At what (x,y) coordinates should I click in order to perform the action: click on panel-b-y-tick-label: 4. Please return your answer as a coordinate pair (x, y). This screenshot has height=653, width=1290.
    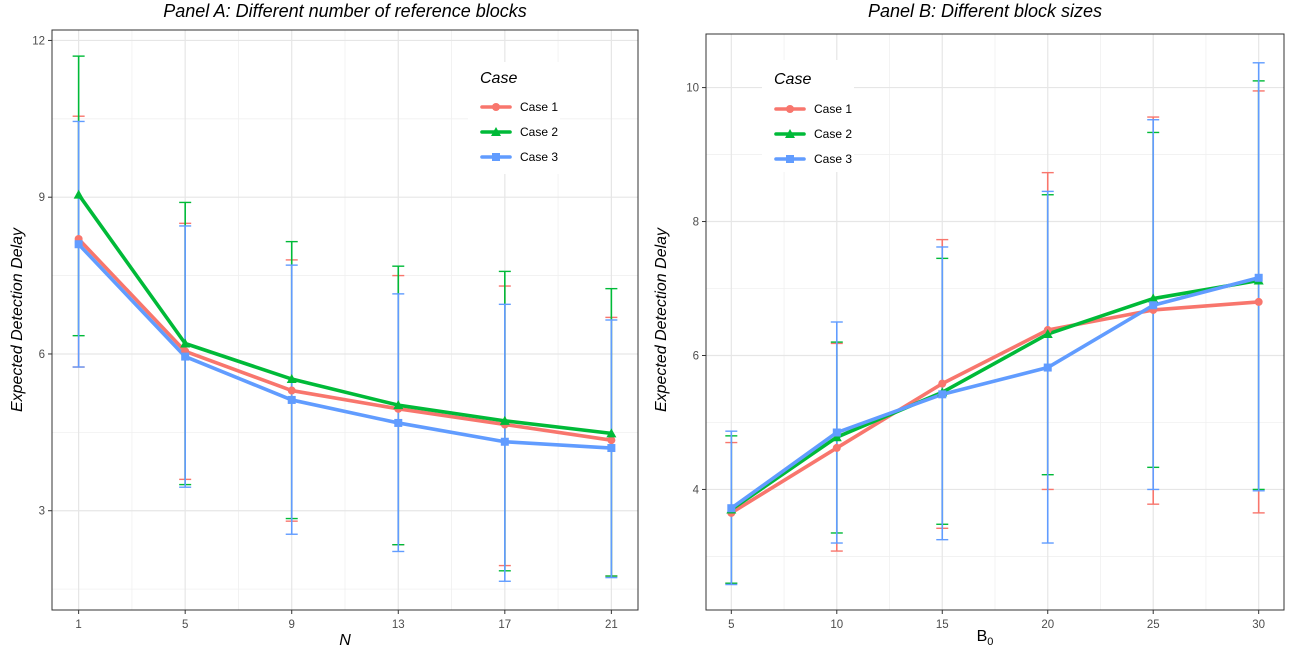
    Looking at the image, I should click on (696, 490).